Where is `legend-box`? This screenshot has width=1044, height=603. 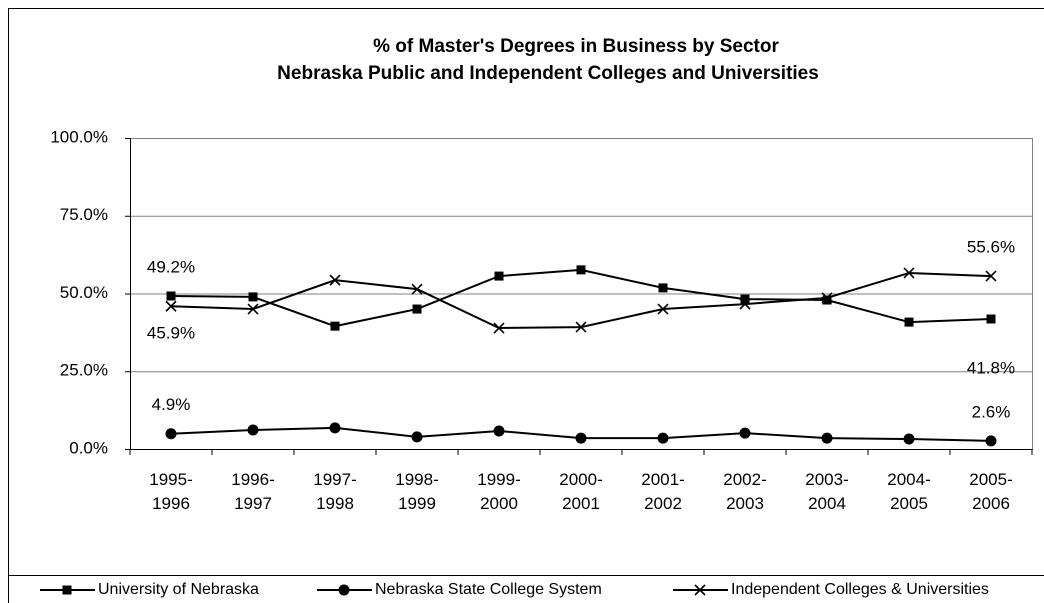
legend-box is located at coordinates (526, 589).